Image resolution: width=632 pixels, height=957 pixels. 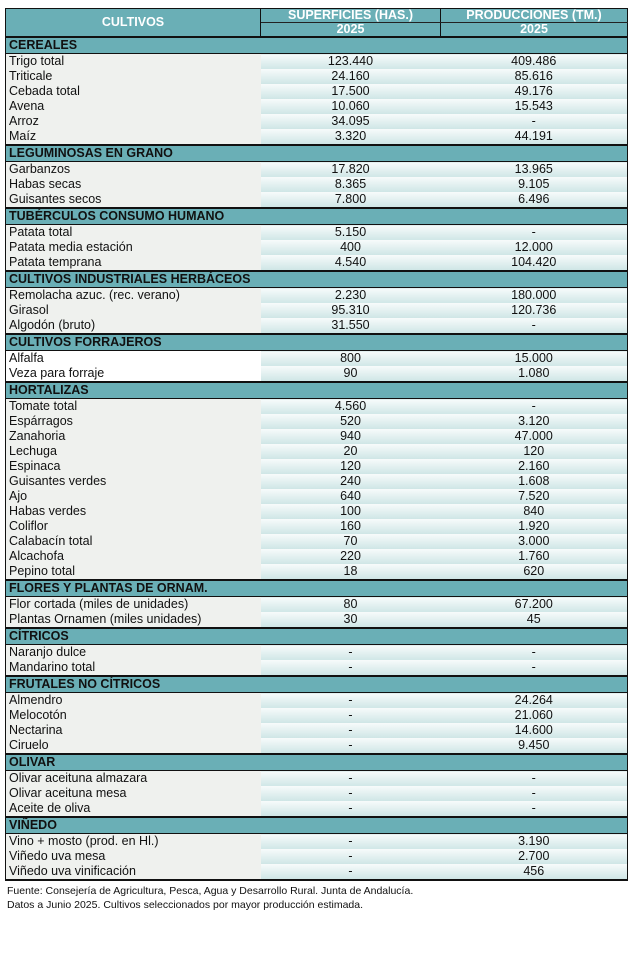 I want to click on table-row: Mandarino total - -, so click(x=316, y=668).